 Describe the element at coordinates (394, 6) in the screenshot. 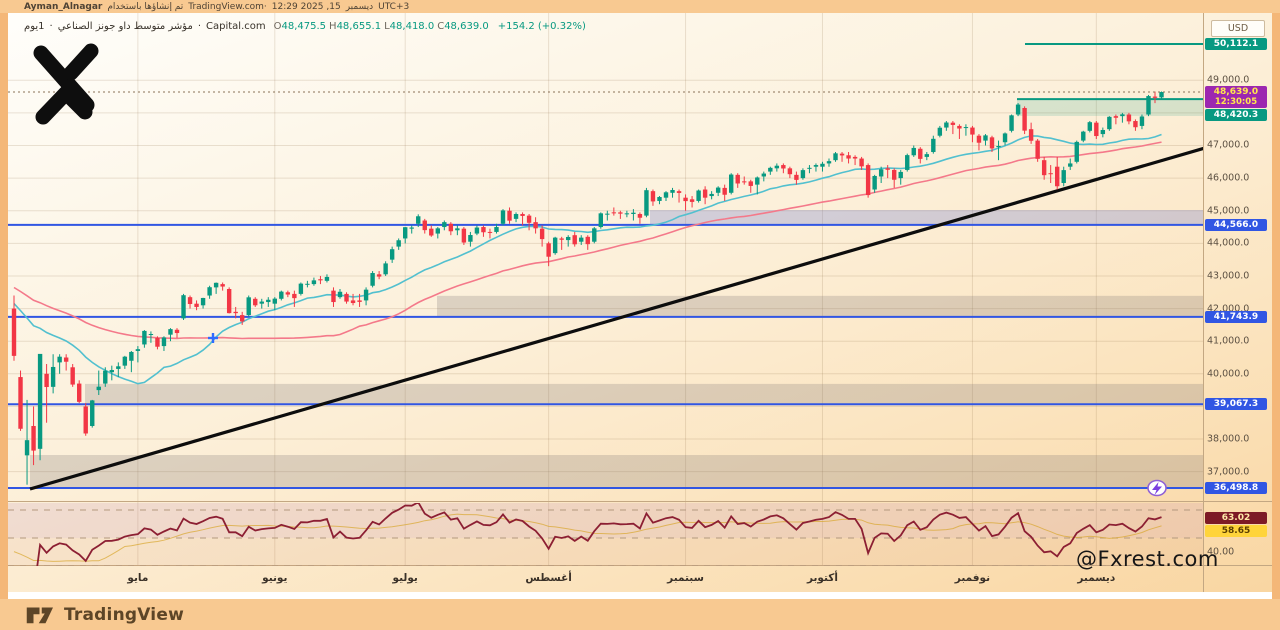

I see `timezone-text: UTC+3` at that location.